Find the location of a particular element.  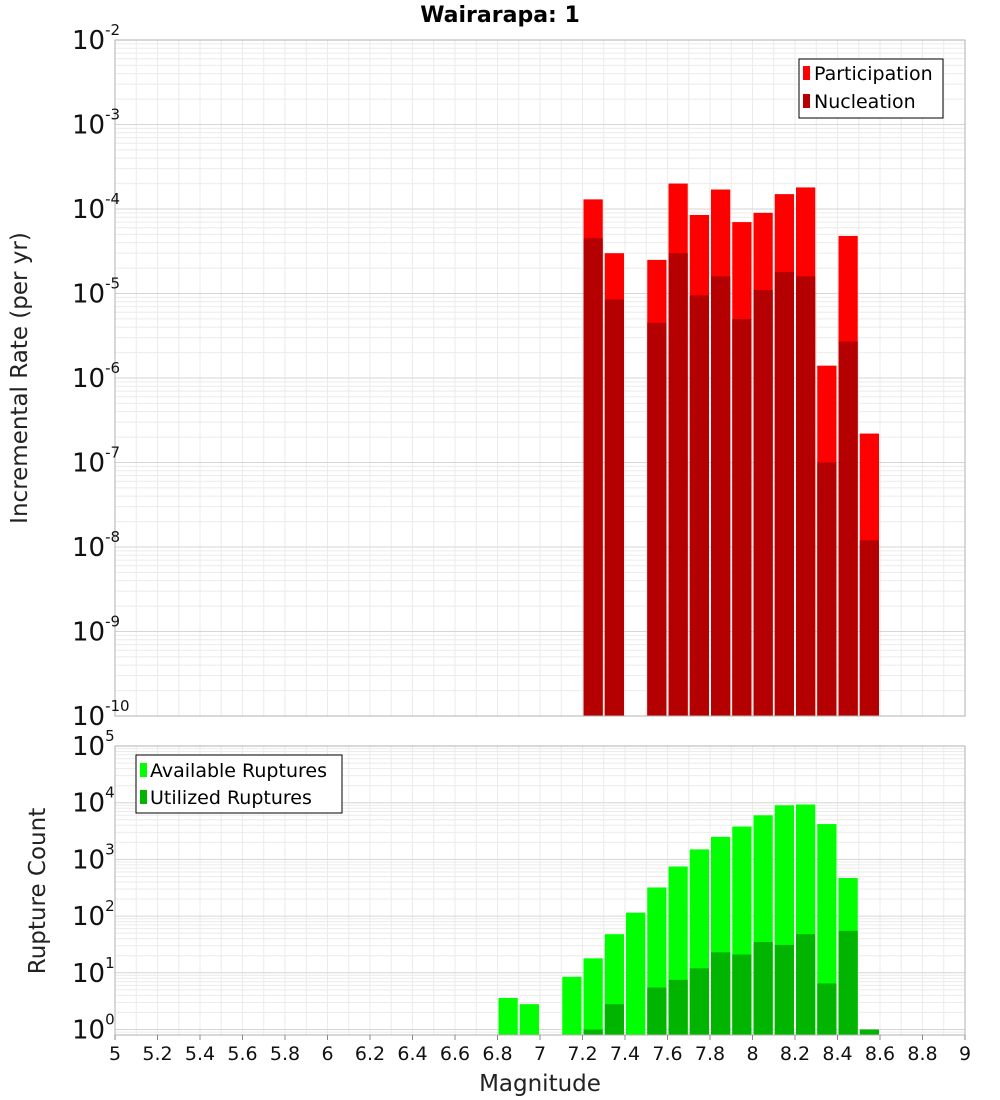

chart-title: Wairarapa: 1 is located at coordinates (500, 15).